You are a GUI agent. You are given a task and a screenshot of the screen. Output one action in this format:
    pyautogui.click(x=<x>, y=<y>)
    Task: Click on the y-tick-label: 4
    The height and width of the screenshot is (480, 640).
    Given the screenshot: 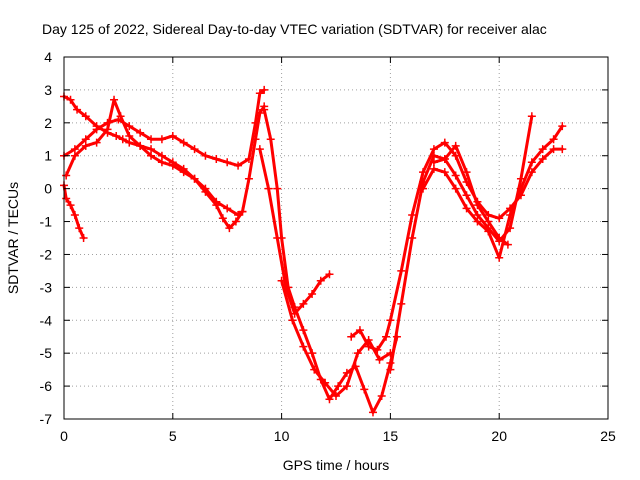 What is the action you would take?
    pyautogui.click(x=48, y=57)
    